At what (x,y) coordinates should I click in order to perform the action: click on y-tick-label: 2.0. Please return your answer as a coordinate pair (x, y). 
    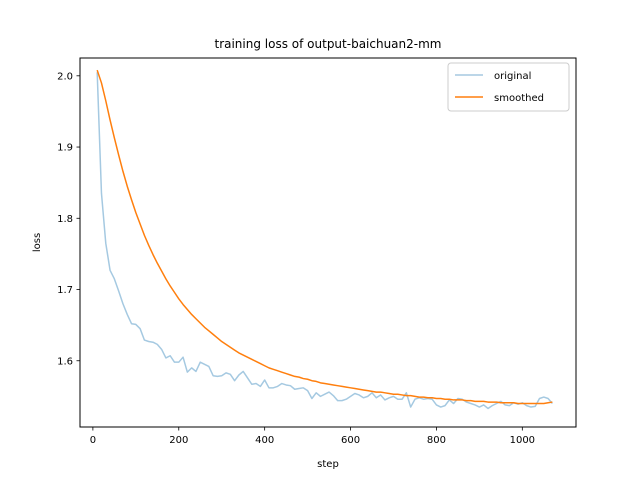
    Looking at the image, I should click on (65, 76).